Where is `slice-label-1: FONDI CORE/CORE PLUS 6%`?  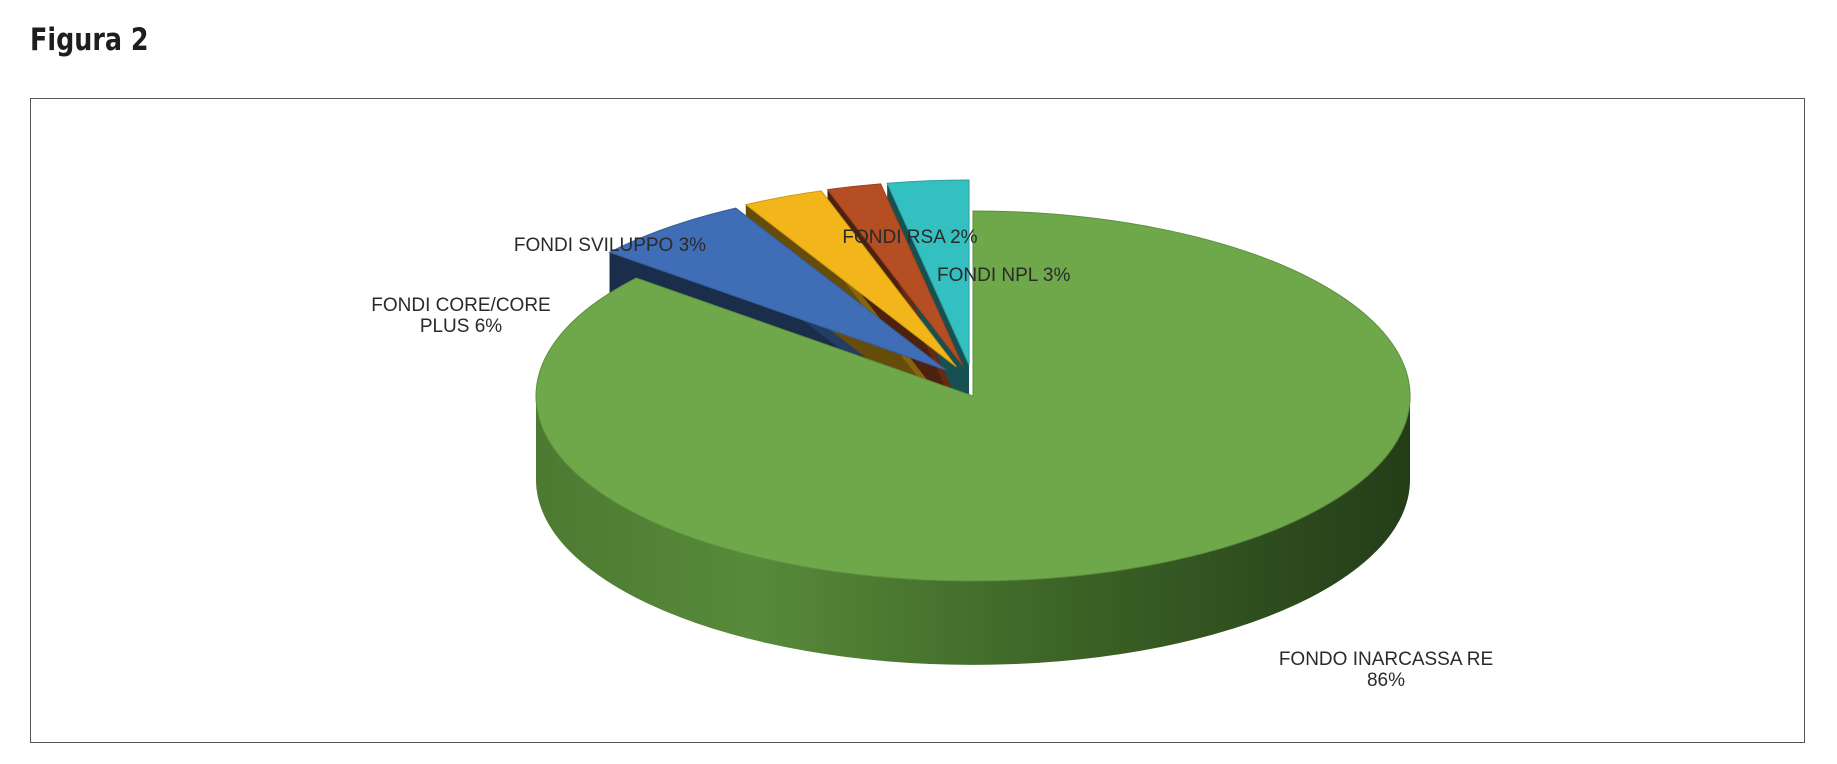 slice-label-1: FONDI CORE/CORE PLUS 6% is located at coordinates (460, 316).